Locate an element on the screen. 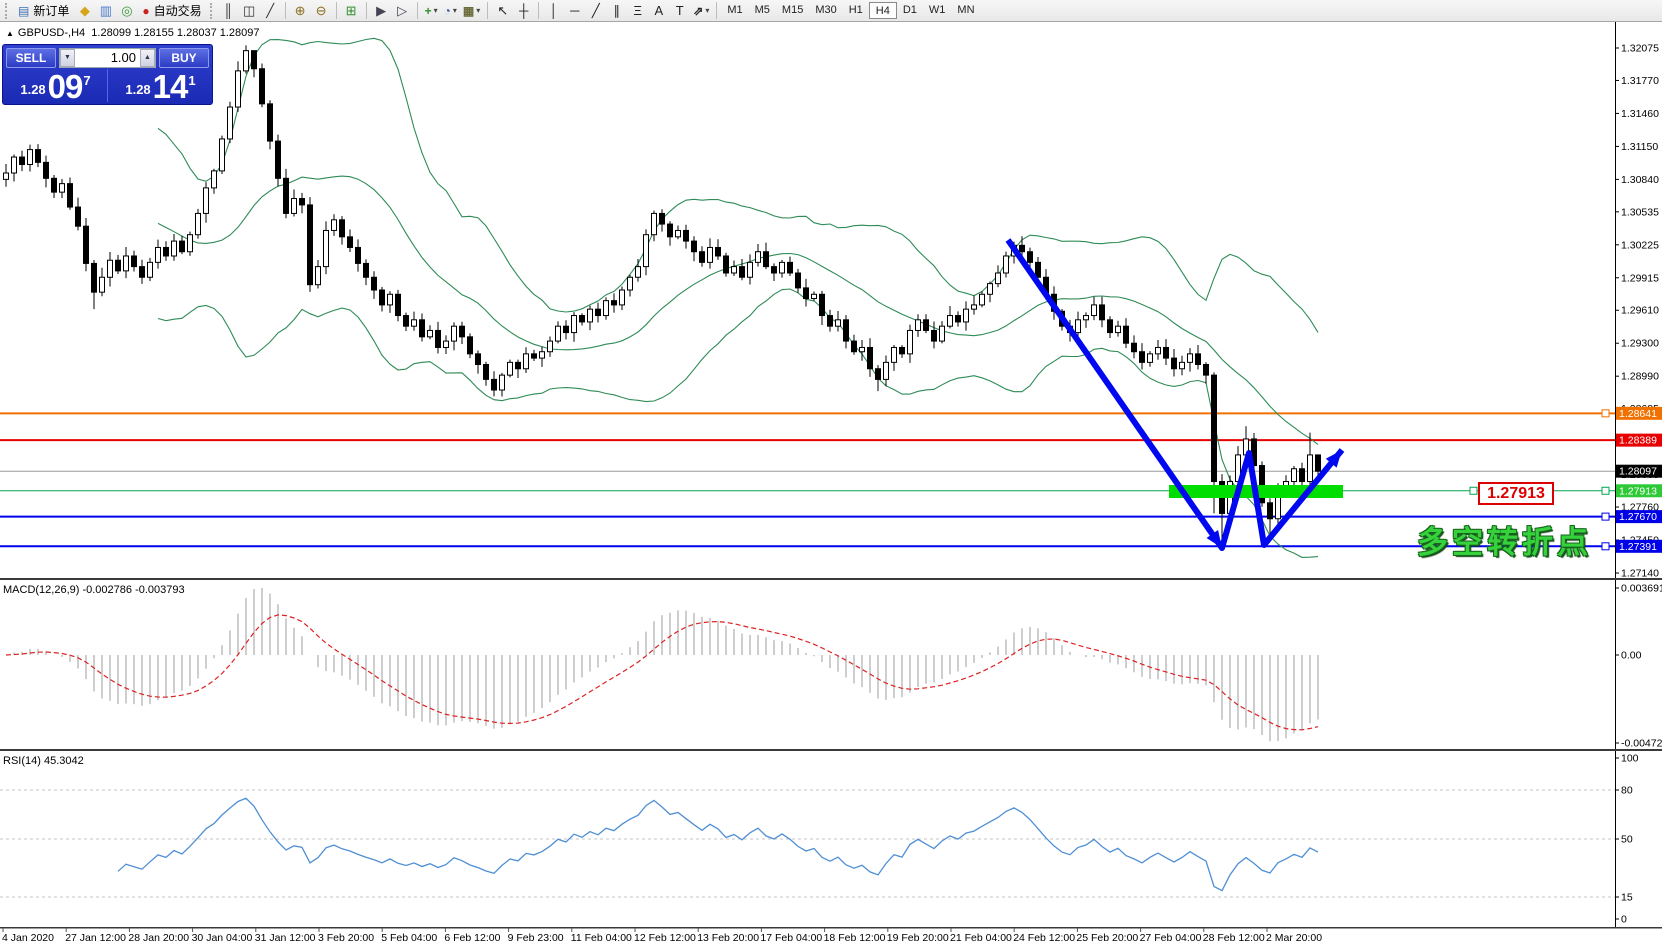 This screenshot has width=1662, height=944. time-tick-label: 2 Mar 20:00 is located at coordinates (1294, 938).